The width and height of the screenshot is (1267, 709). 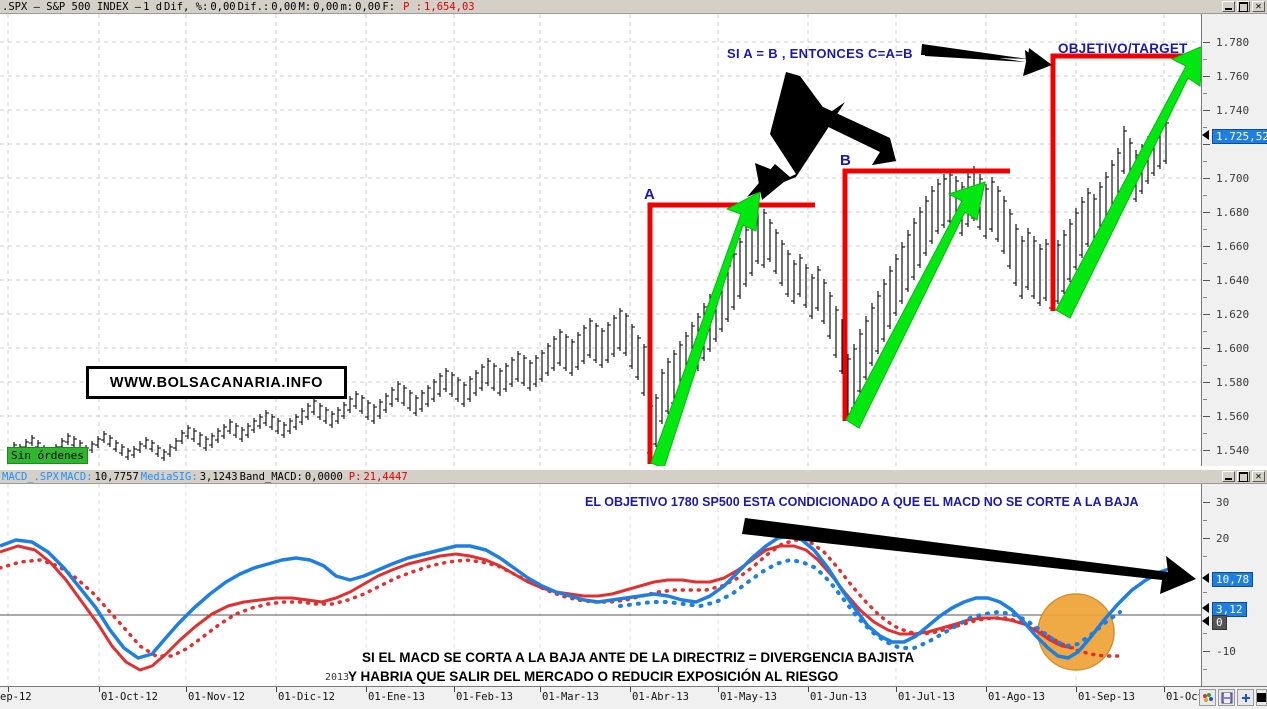 I want to click on price-tick-1680: 1.680, so click(x=1233, y=212).